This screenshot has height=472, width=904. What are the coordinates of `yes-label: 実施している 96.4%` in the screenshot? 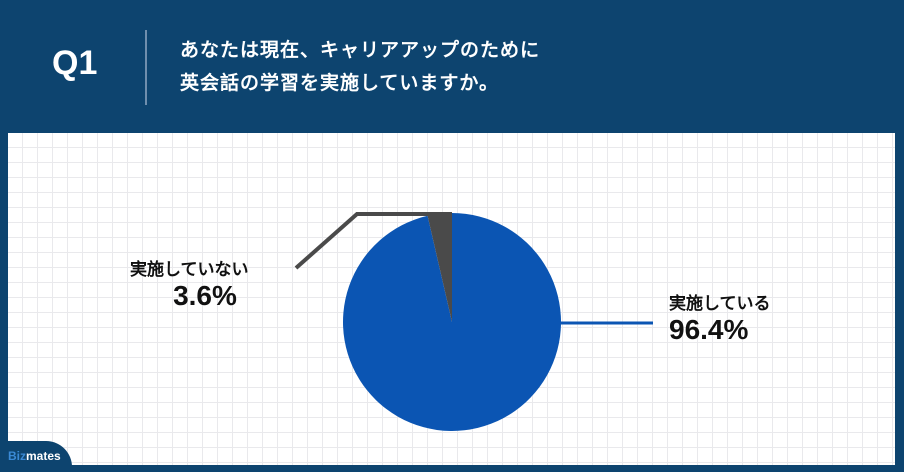 It's located at (720, 317).